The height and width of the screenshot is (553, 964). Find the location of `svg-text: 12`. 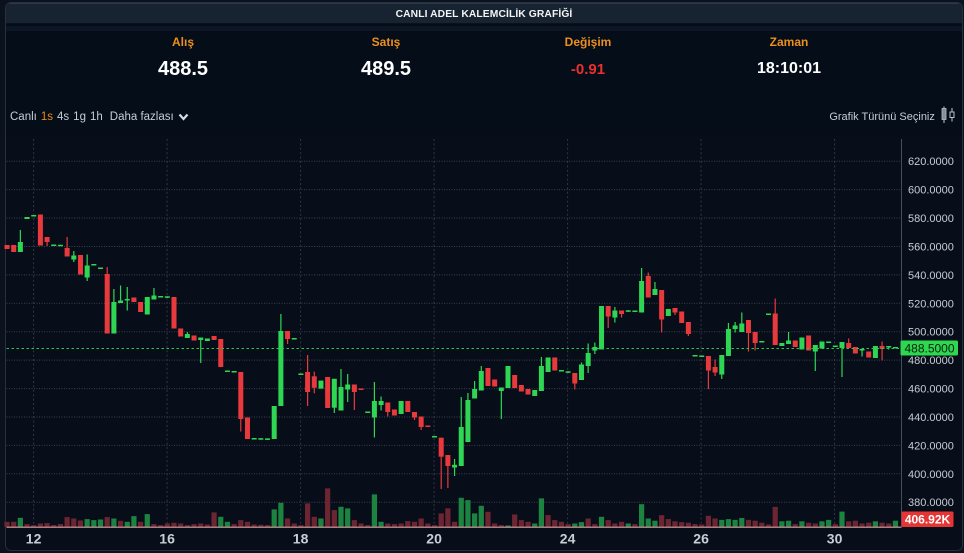

svg-text: 12 is located at coordinates (34, 539).